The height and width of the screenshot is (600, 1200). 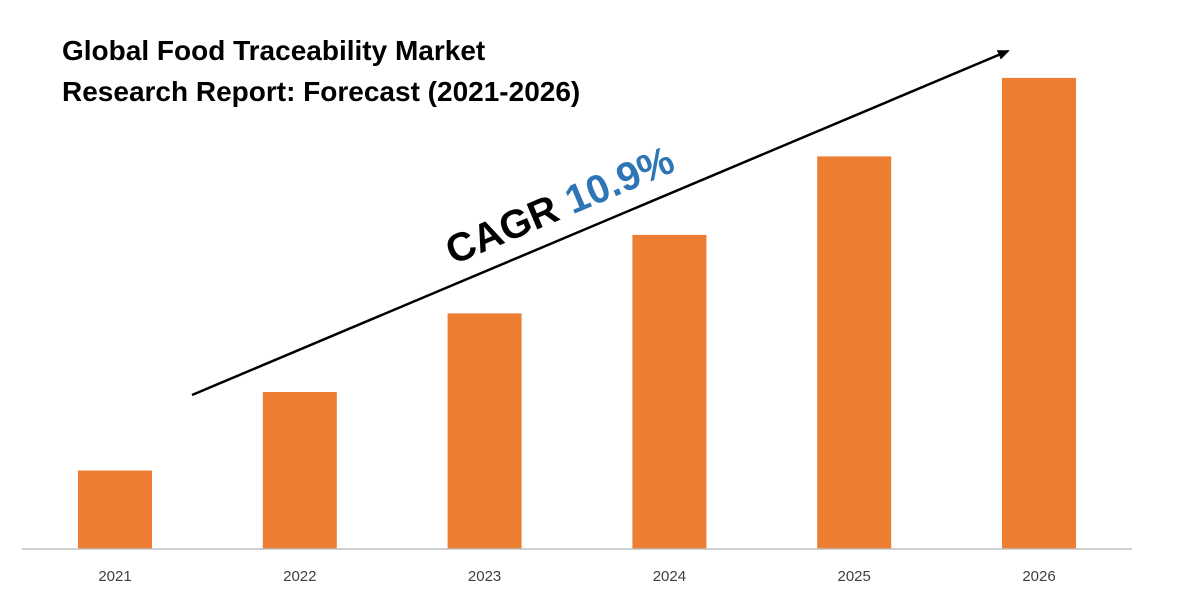 What do you see at coordinates (854, 576) in the screenshot?
I see `x-tick-label-2025: 2025` at bounding box center [854, 576].